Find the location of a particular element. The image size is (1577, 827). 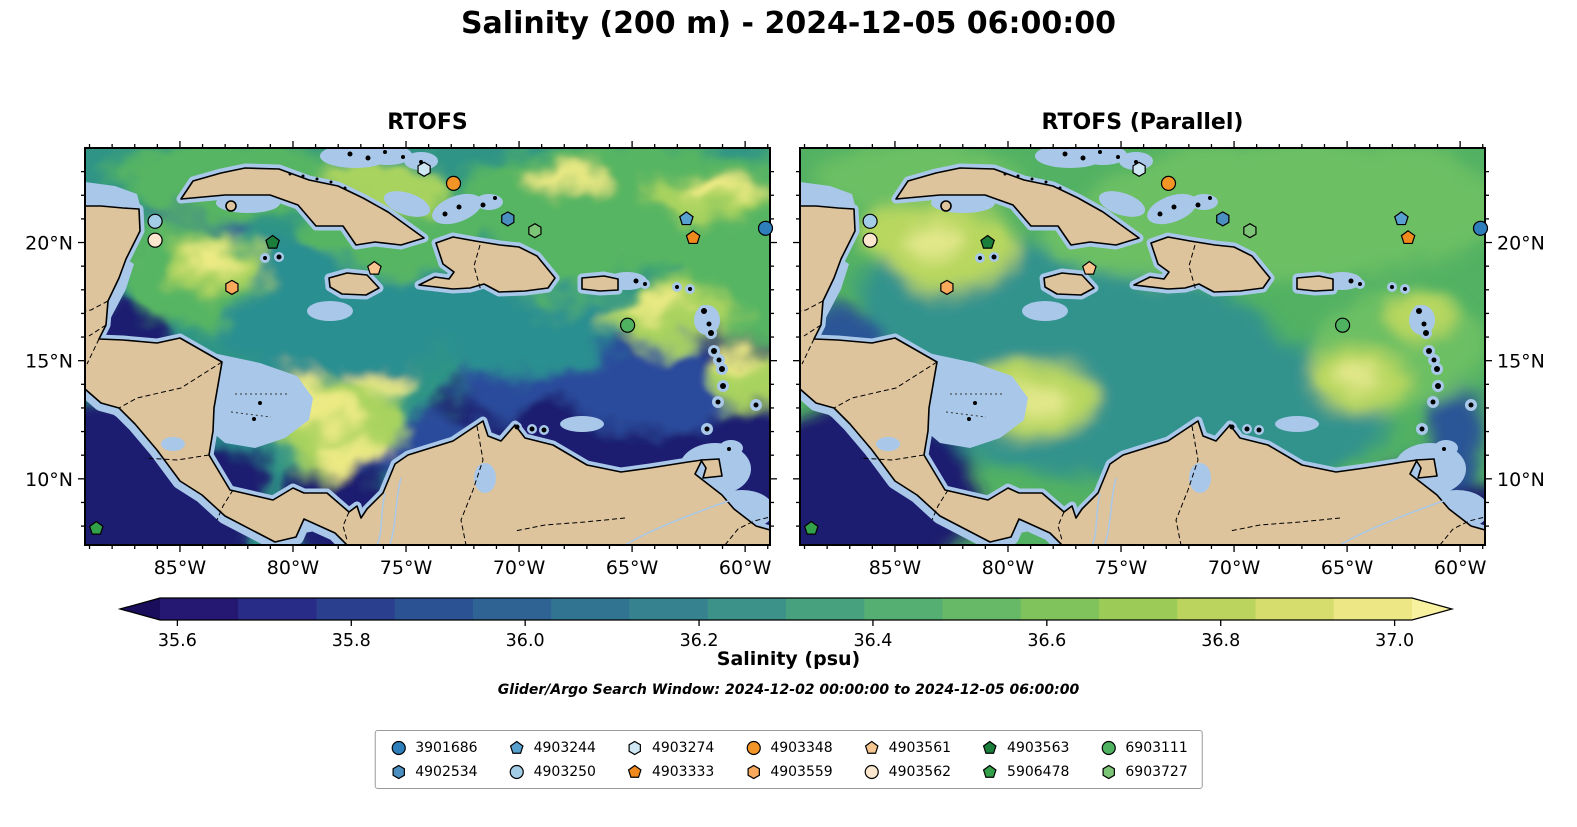

legend-label: 4903563 is located at coordinates (1038, 747).